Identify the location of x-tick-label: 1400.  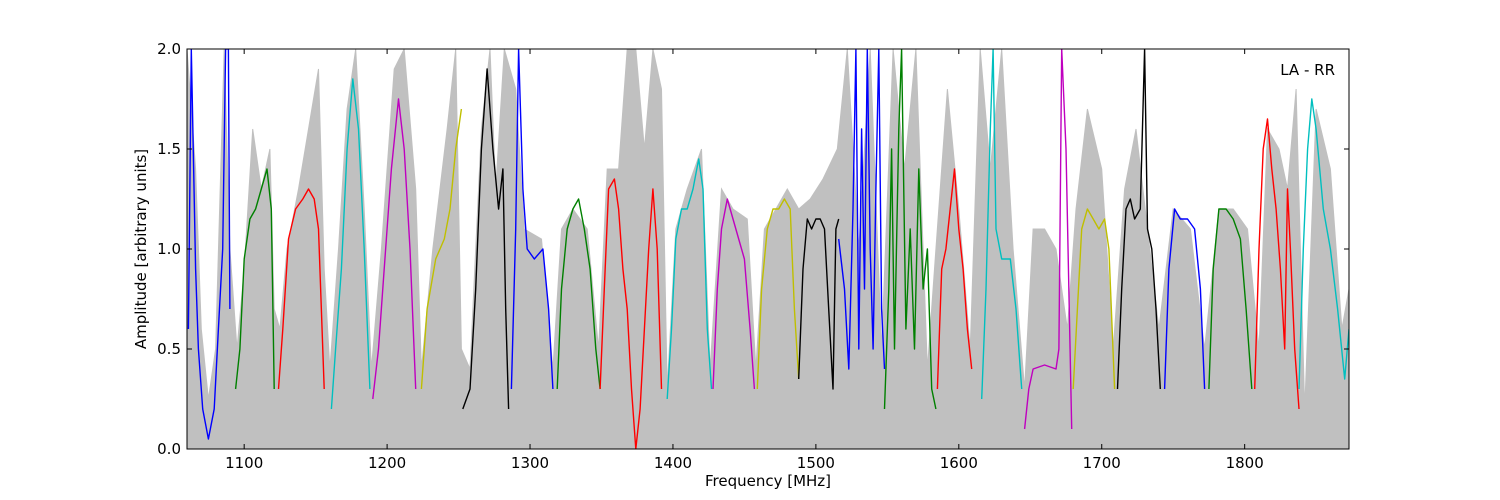
(673, 463).